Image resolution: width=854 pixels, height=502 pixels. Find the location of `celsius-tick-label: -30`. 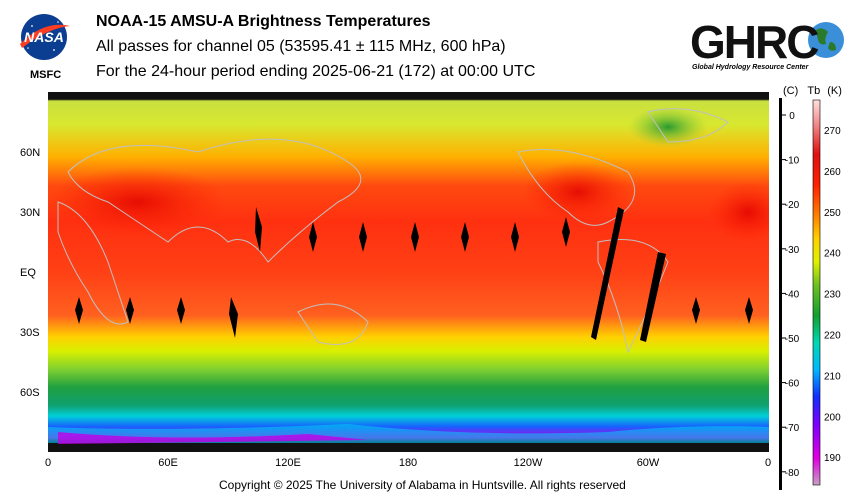

celsius-tick-label: -30 is located at coordinates (792, 250).